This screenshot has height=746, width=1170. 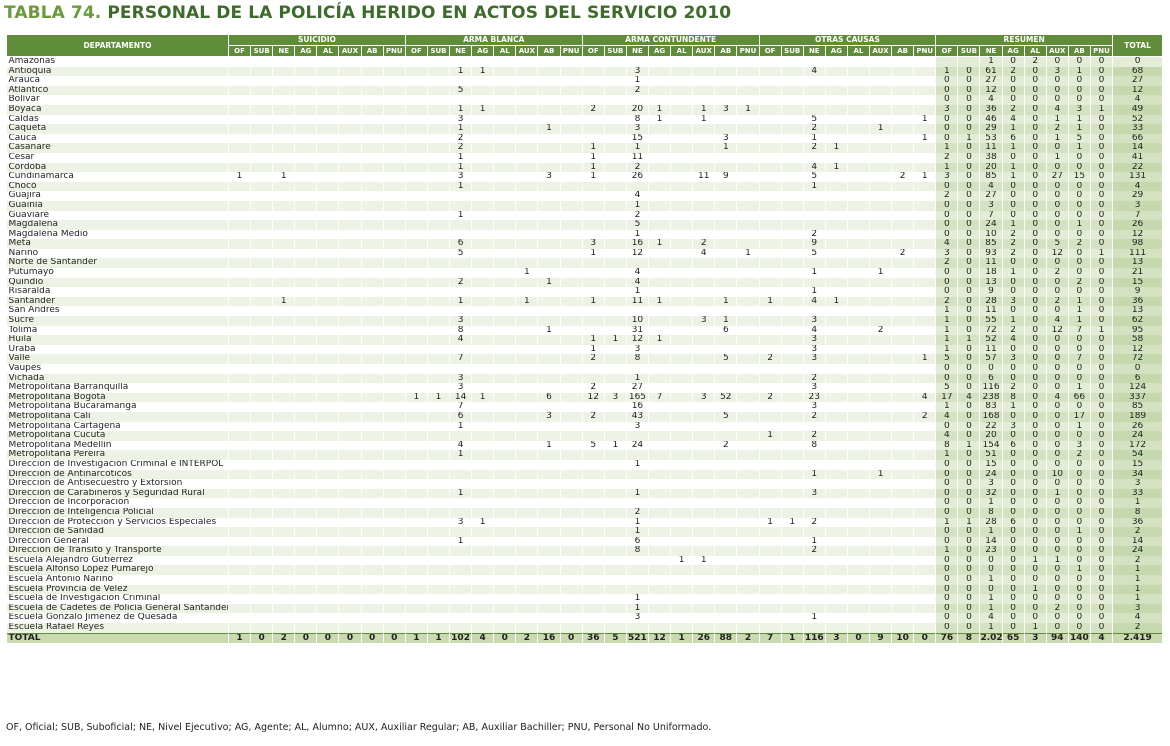 What do you see at coordinates (1138, 512) in the screenshot?
I see `total-cell: 8` at bounding box center [1138, 512].